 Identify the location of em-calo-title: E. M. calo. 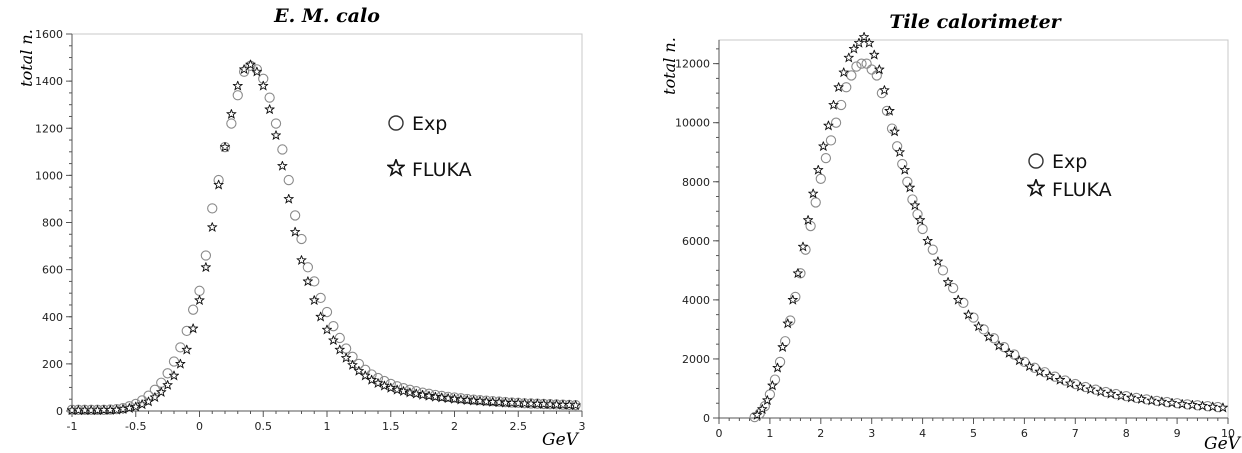
(326, 16).